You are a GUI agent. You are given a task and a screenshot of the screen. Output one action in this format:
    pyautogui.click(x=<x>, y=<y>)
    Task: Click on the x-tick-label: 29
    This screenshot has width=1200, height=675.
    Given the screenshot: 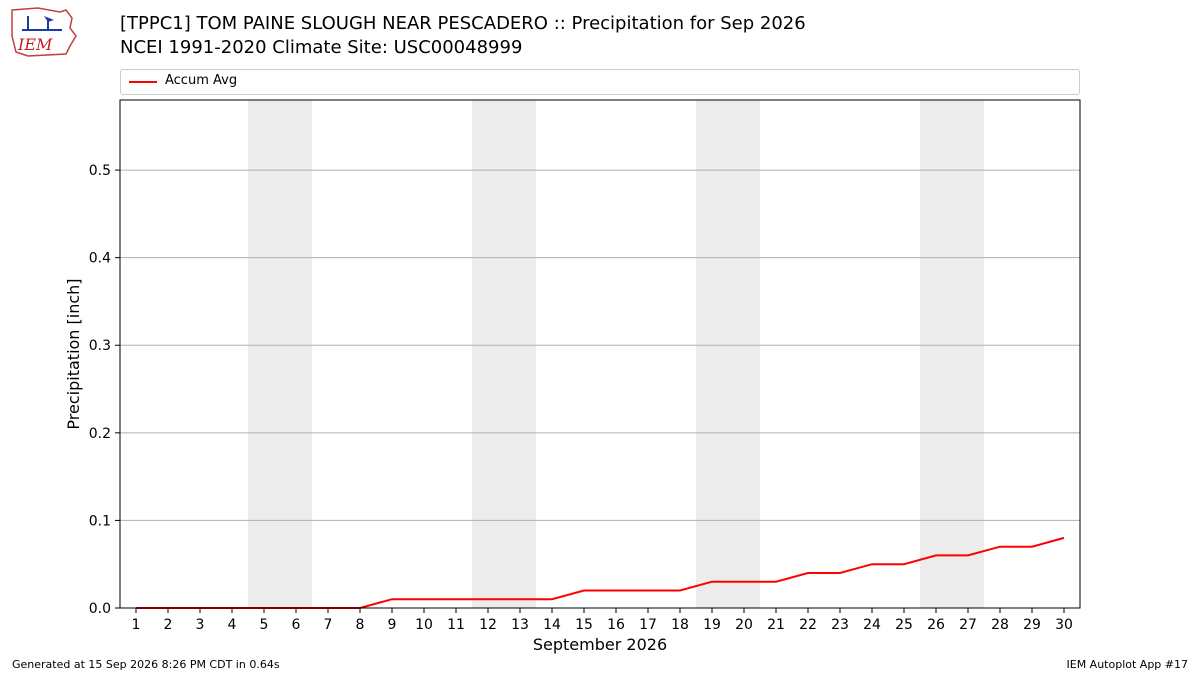 What is the action you would take?
    pyautogui.click(x=1032, y=625)
    